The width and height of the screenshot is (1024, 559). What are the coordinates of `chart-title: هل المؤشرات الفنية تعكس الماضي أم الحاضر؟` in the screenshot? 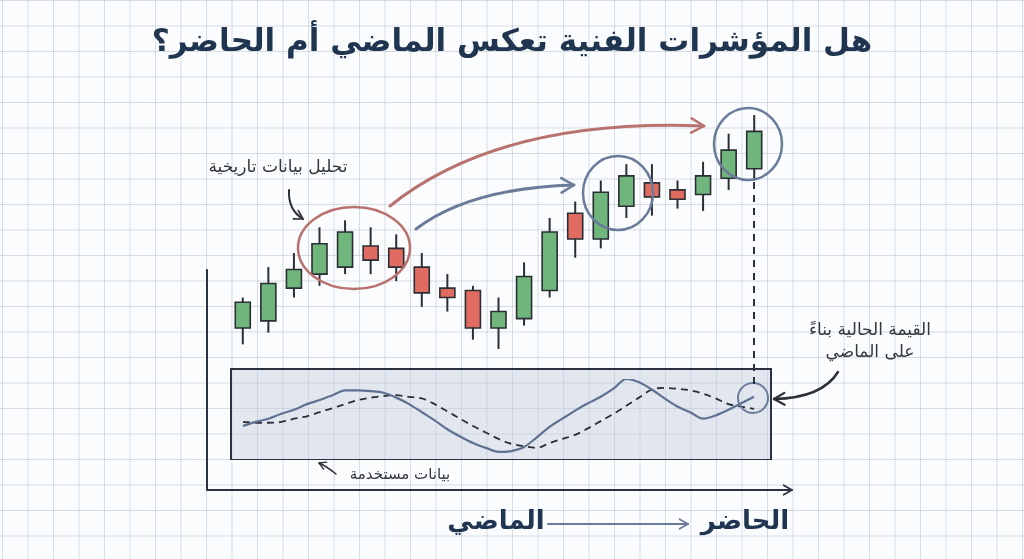 It's located at (512, 40).